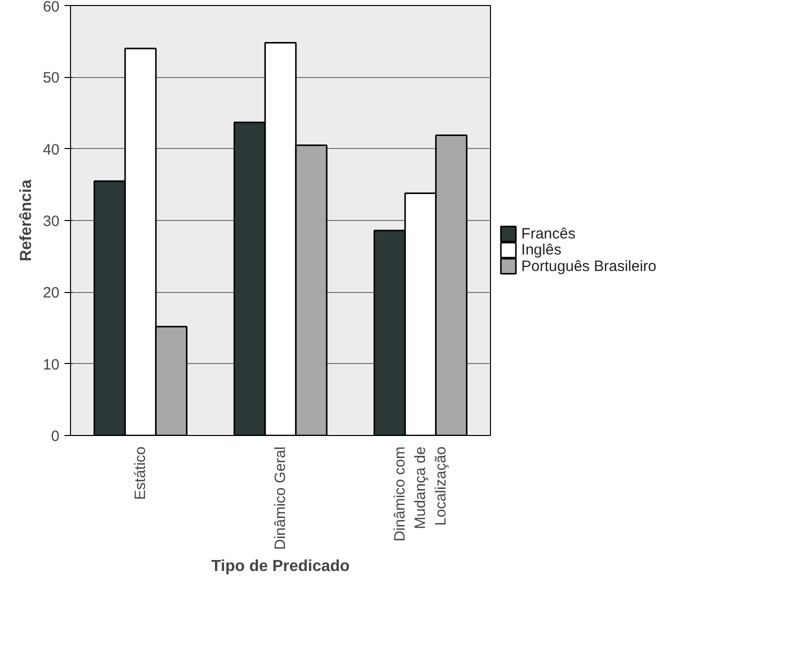 The height and width of the screenshot is (648, 802). Describe the element at coordinates (548, 234) in the screenshot. I see `legend-label: Francês` at that location.